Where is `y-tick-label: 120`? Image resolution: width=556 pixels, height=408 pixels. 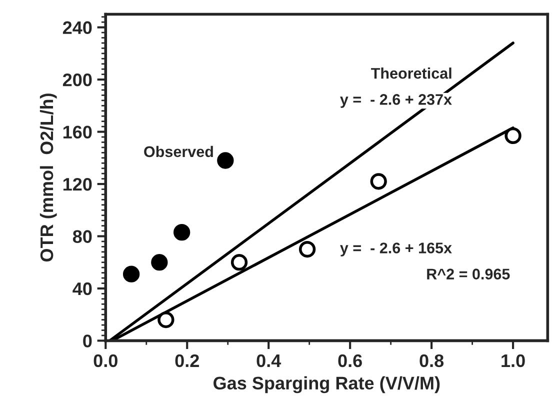 y-tick-label: 120 is located at coordinates (77, 184).